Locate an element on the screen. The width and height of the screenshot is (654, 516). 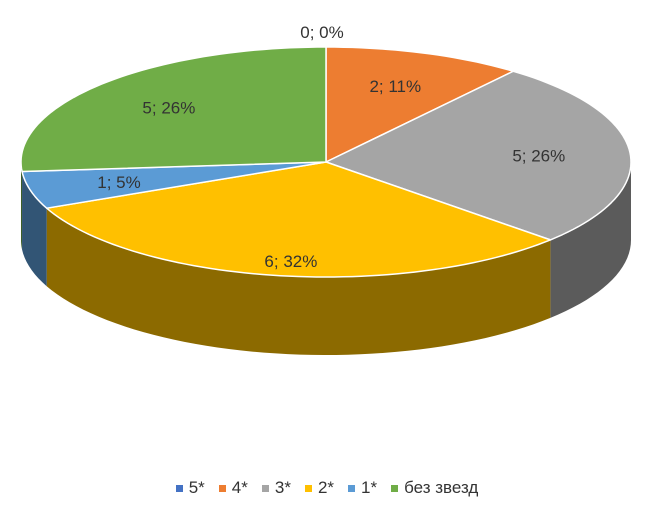
legend-item-2-star: 2* is located at coordinates (319, 488).